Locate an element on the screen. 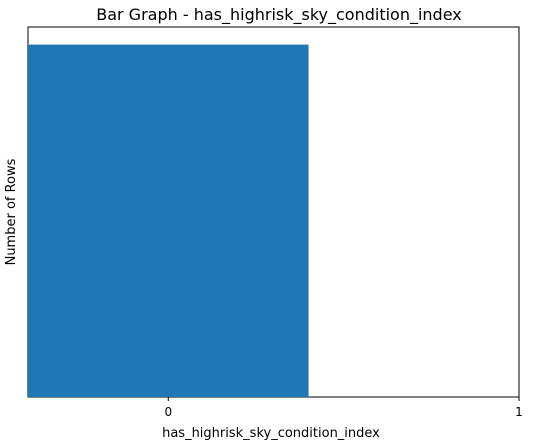  y-axis-label: Number of Rows is located at coordinates (11, 211).